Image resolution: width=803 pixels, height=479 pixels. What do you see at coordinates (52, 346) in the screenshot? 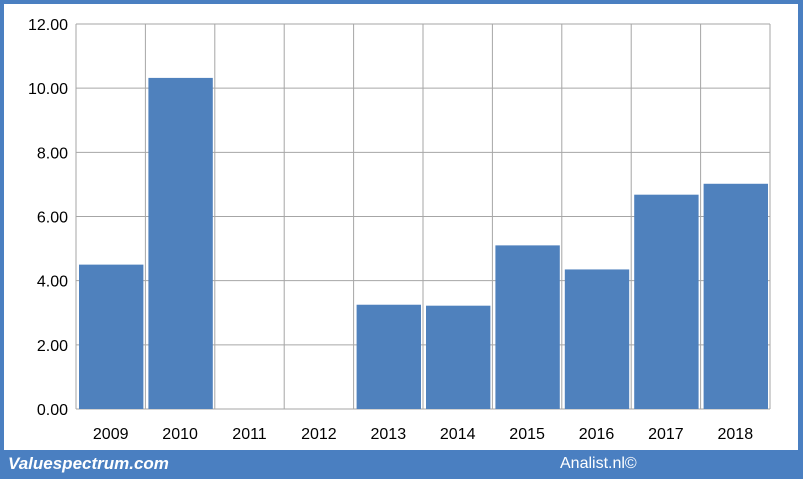
I see `y-tick-label: 2.00` at bounding box center [52, 346].